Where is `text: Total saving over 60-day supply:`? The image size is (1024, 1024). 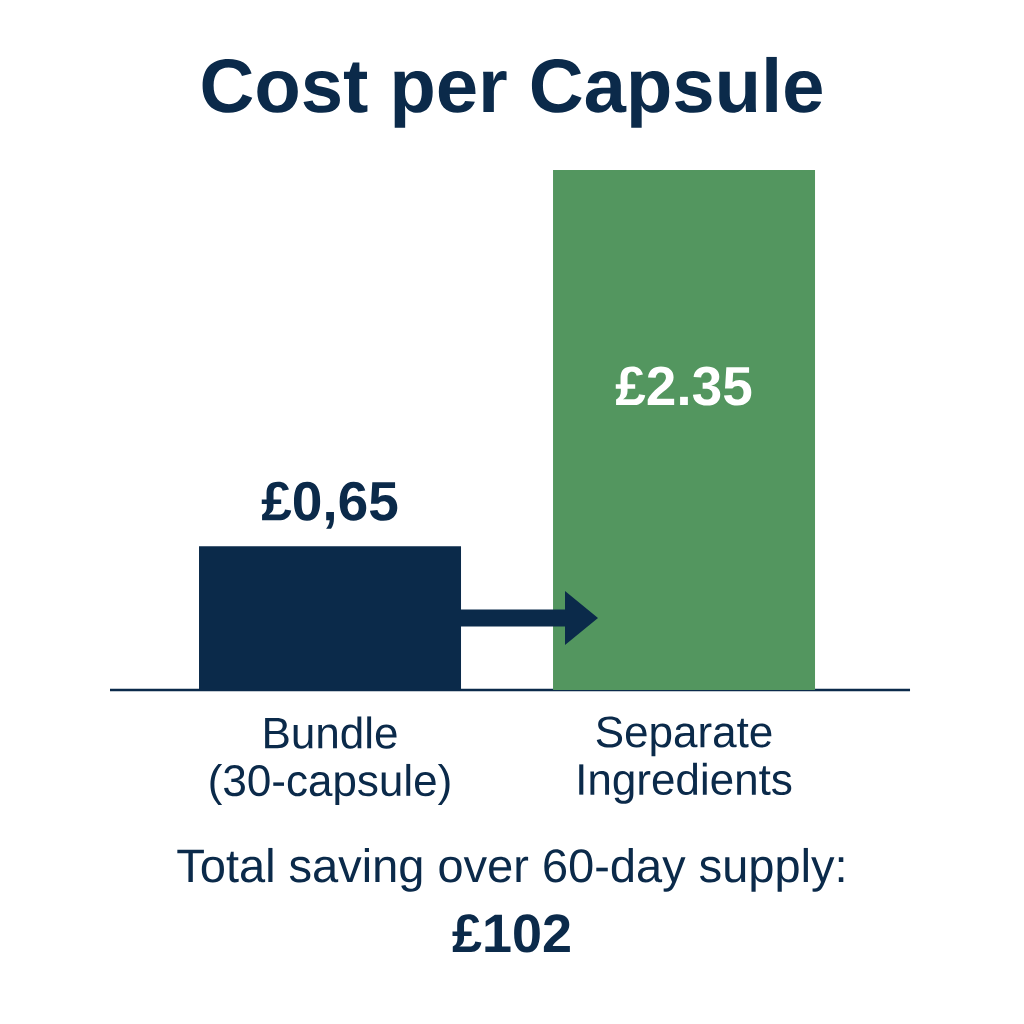
text: Total saving over 60-day supply: is located at coordinates (510, 869).